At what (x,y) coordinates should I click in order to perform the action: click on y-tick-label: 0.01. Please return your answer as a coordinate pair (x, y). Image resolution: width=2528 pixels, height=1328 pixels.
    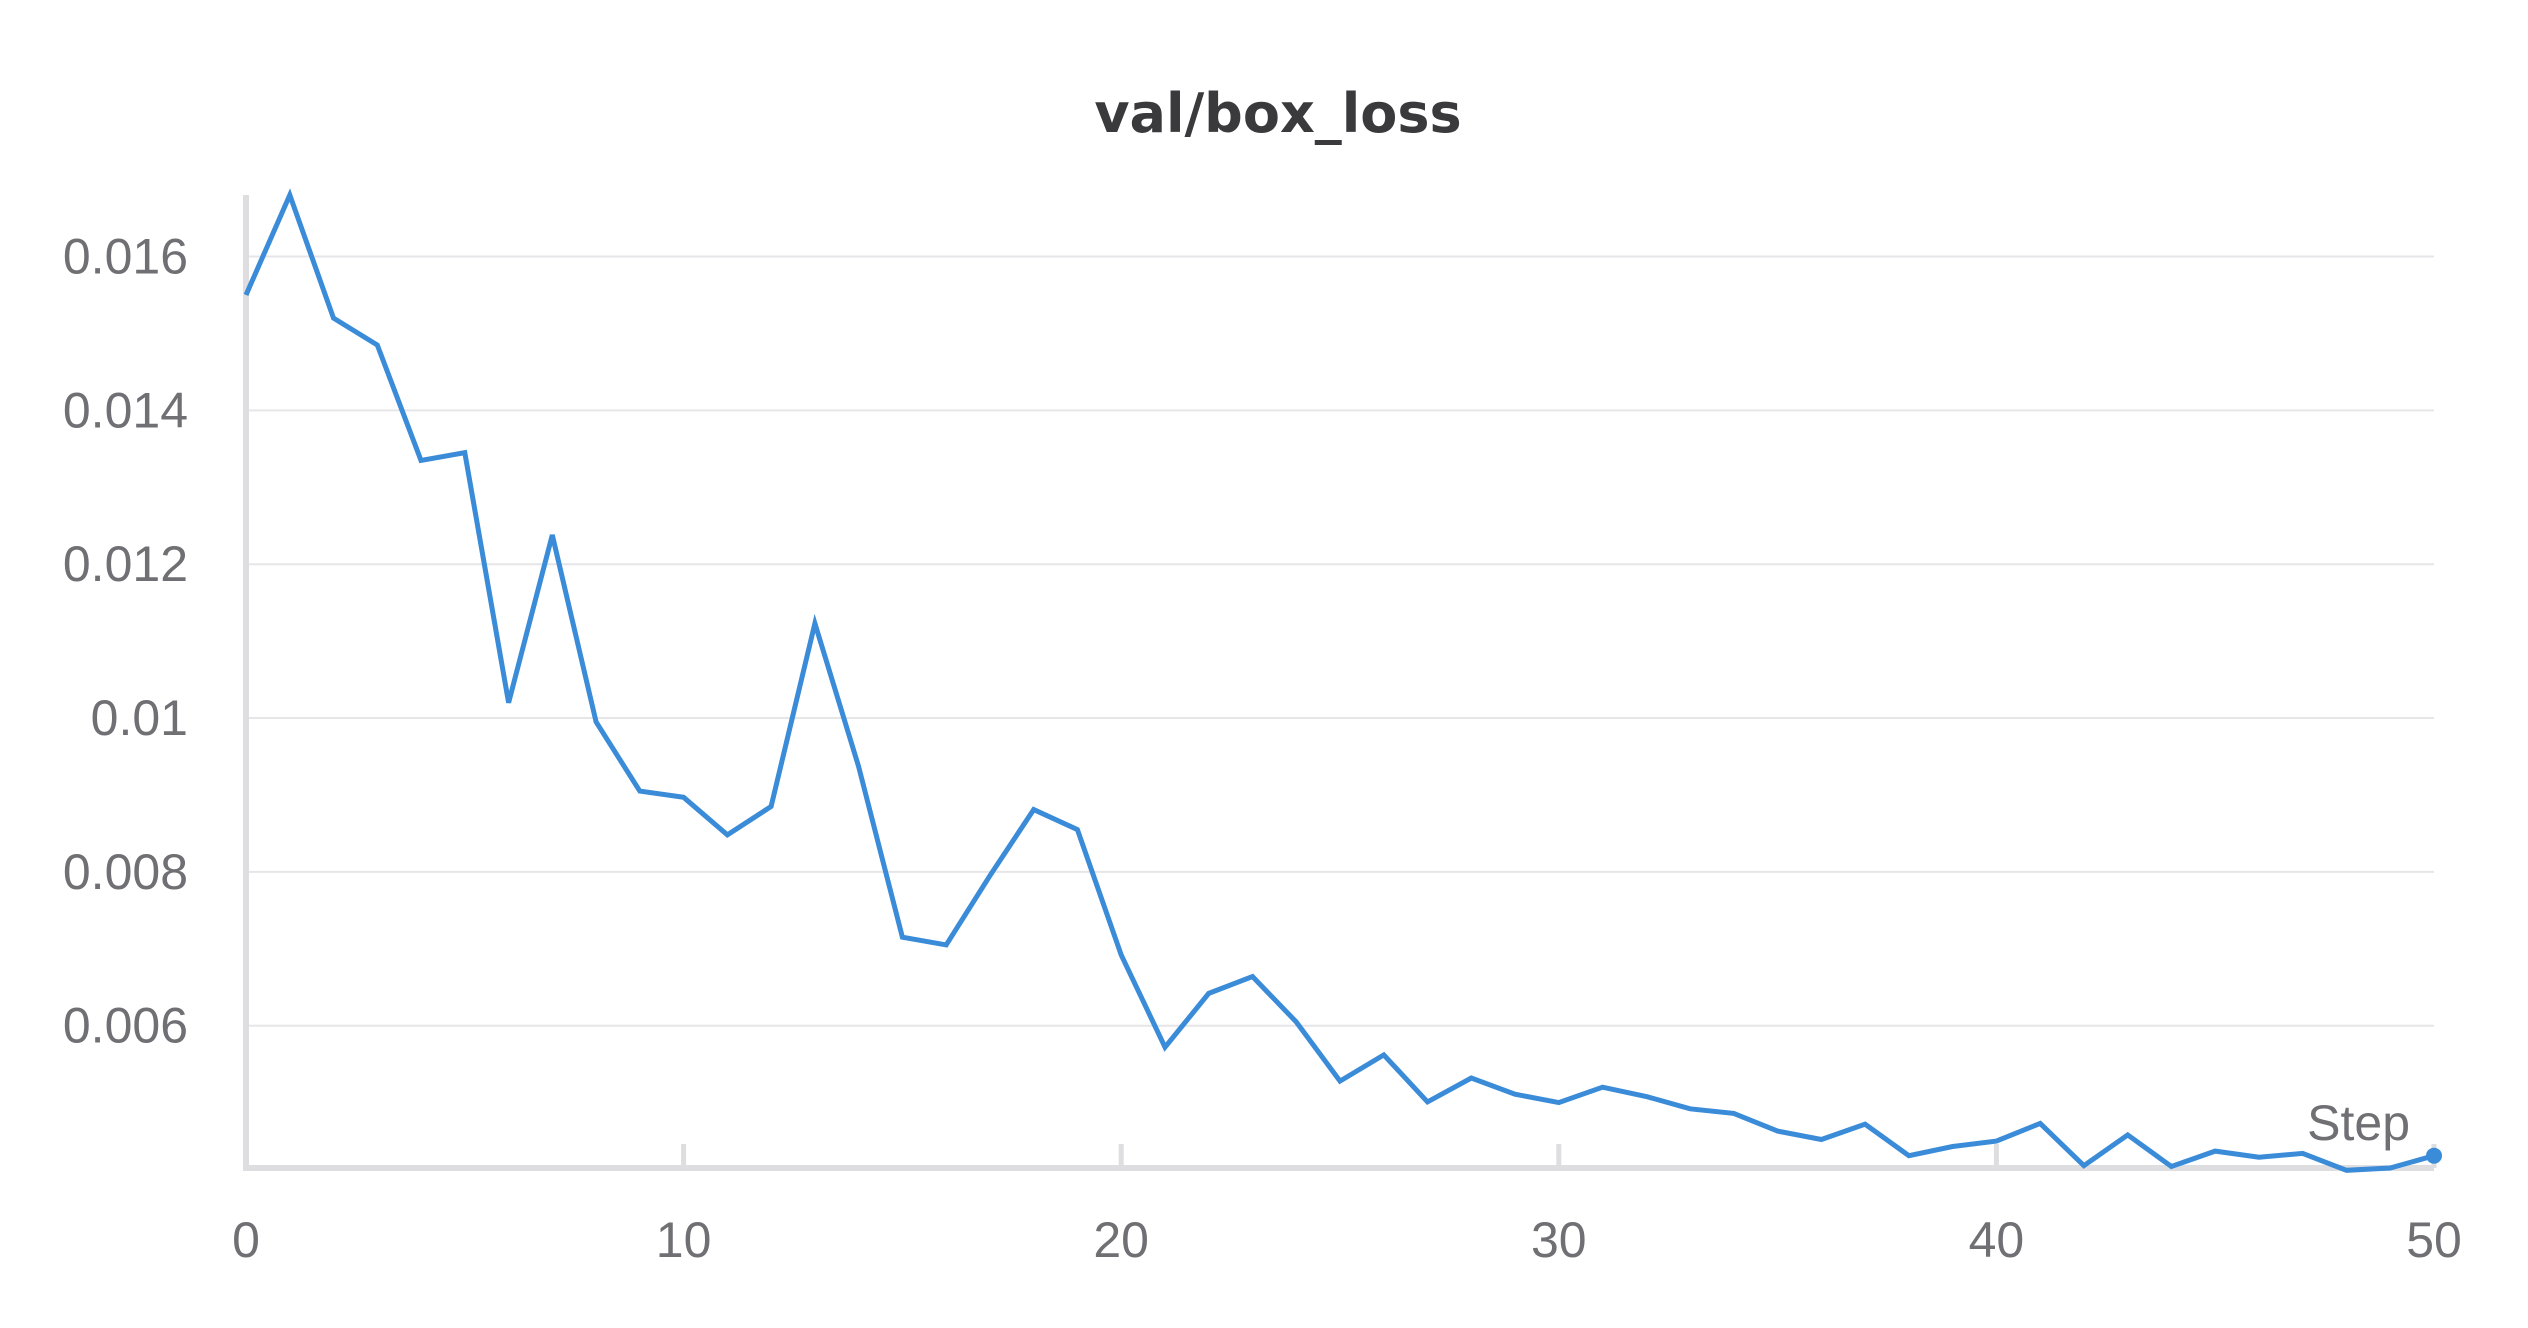
    Looking at the image, I should click on (139, 718).